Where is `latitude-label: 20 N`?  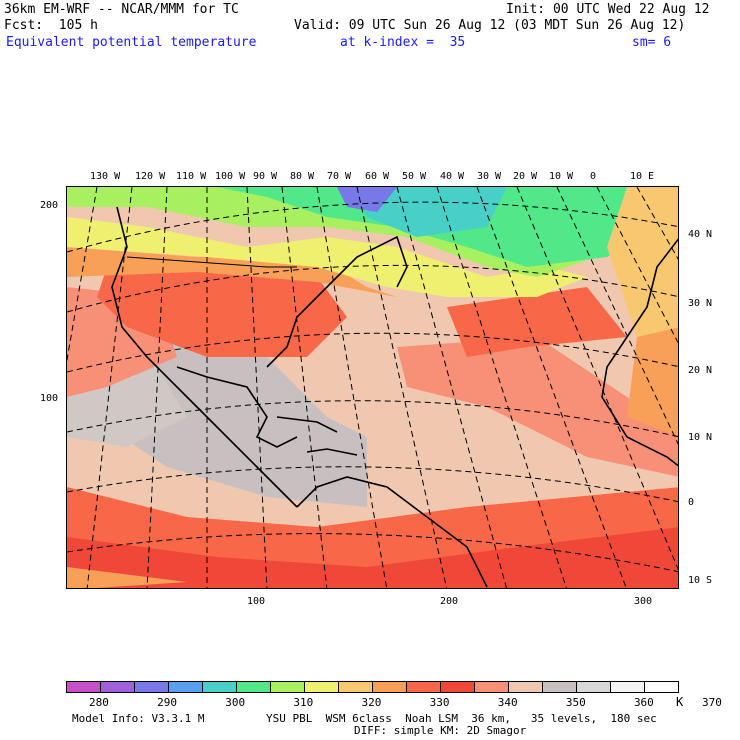
latitude-label: 20 N is located at coordinates (700, 370).